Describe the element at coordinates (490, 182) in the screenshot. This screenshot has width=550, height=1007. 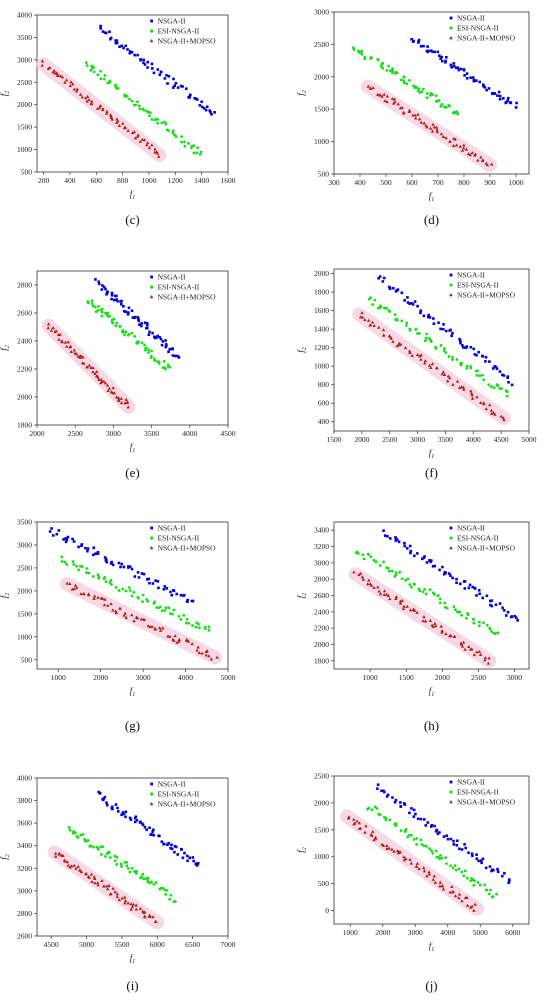
I see `x-tick-label: 900` at that location.